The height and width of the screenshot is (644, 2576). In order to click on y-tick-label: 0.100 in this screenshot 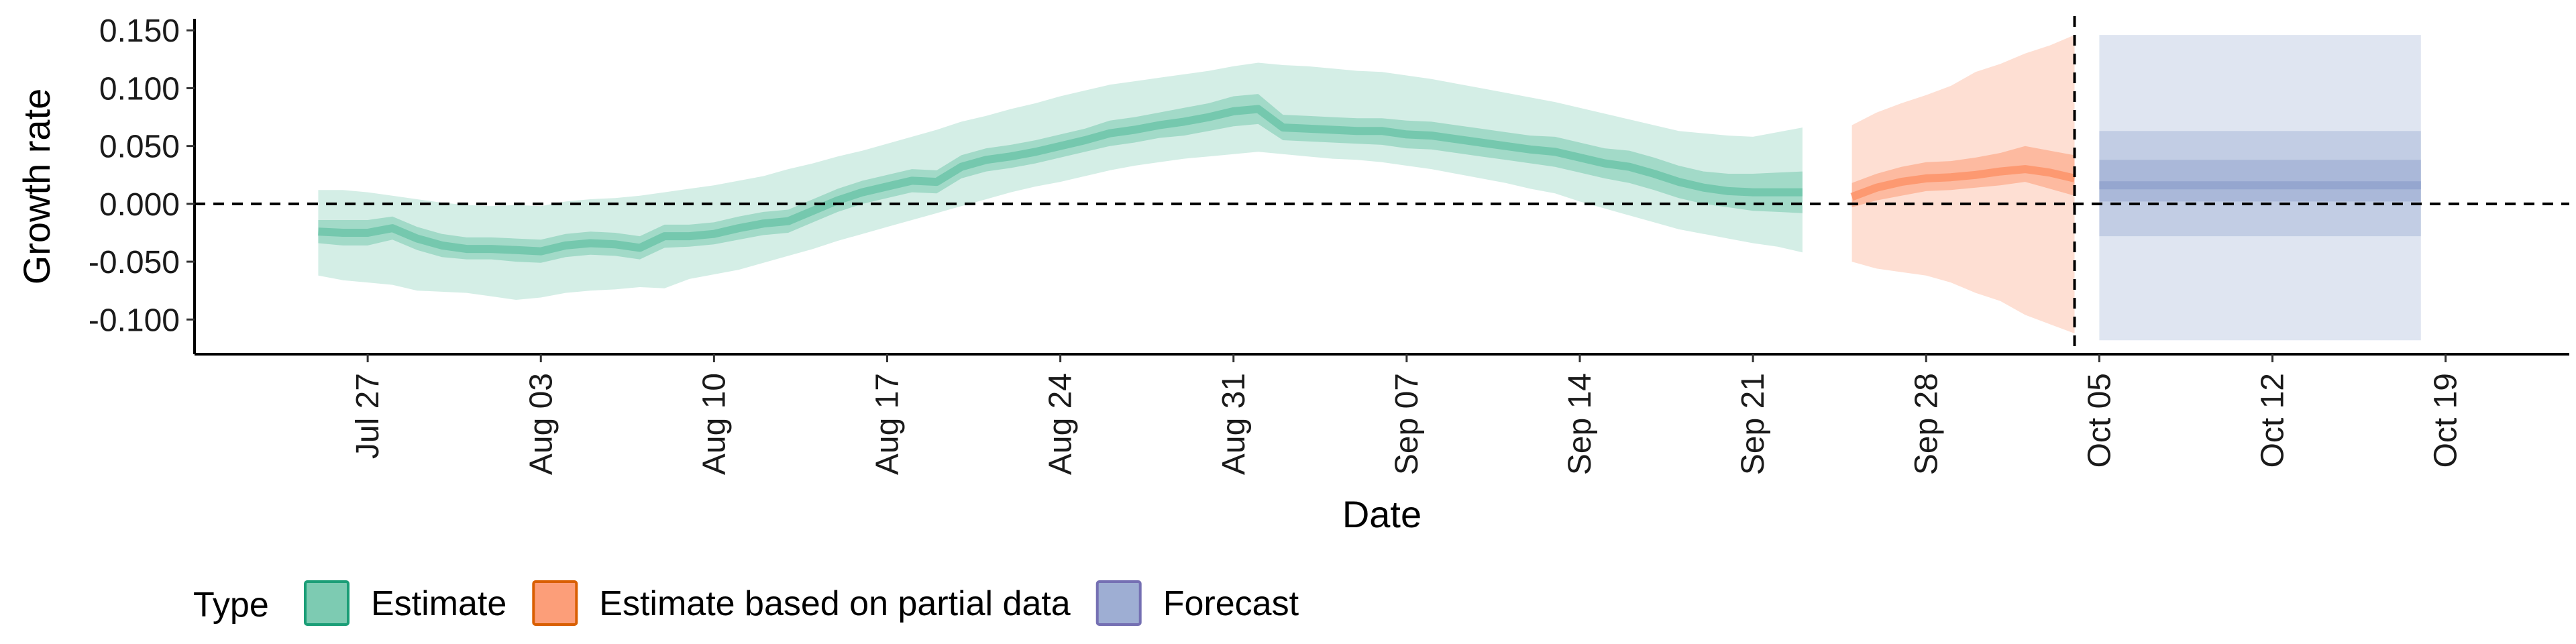, I will do `click(139, 89)`.